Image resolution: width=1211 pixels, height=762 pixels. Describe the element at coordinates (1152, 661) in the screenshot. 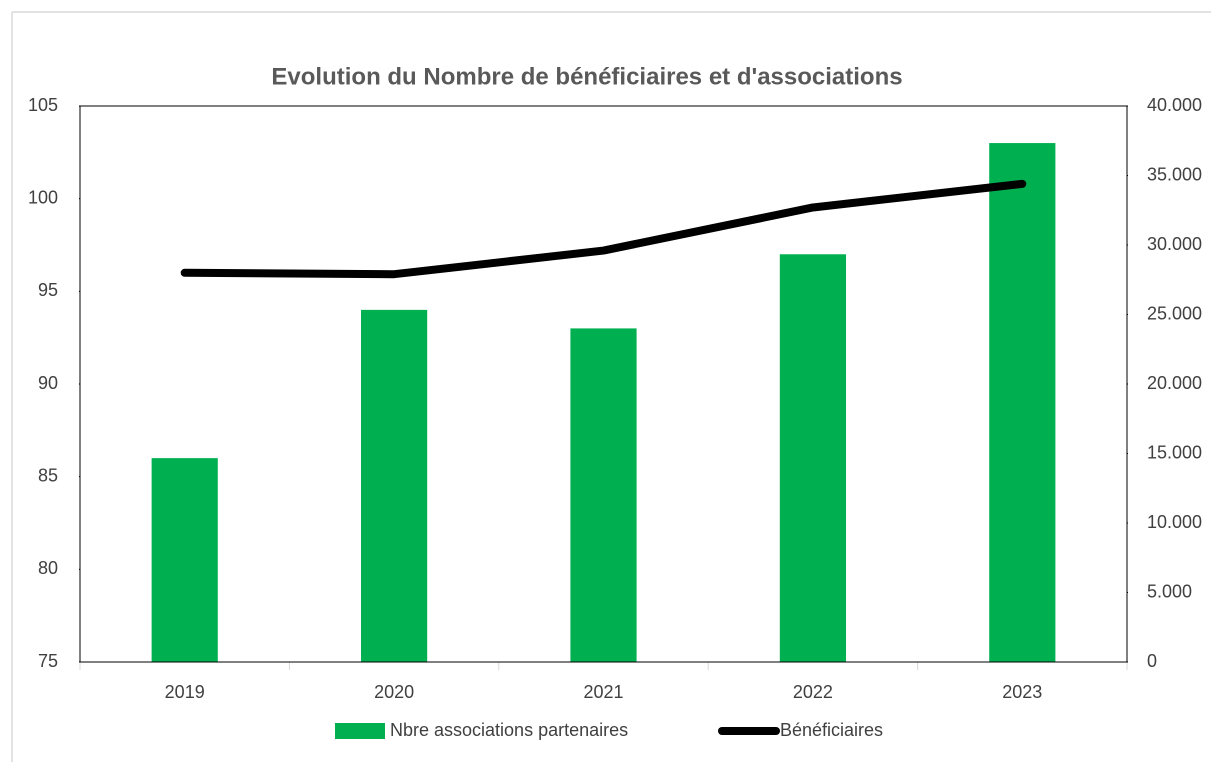

I see `y2-tick-label: 0` at that location.